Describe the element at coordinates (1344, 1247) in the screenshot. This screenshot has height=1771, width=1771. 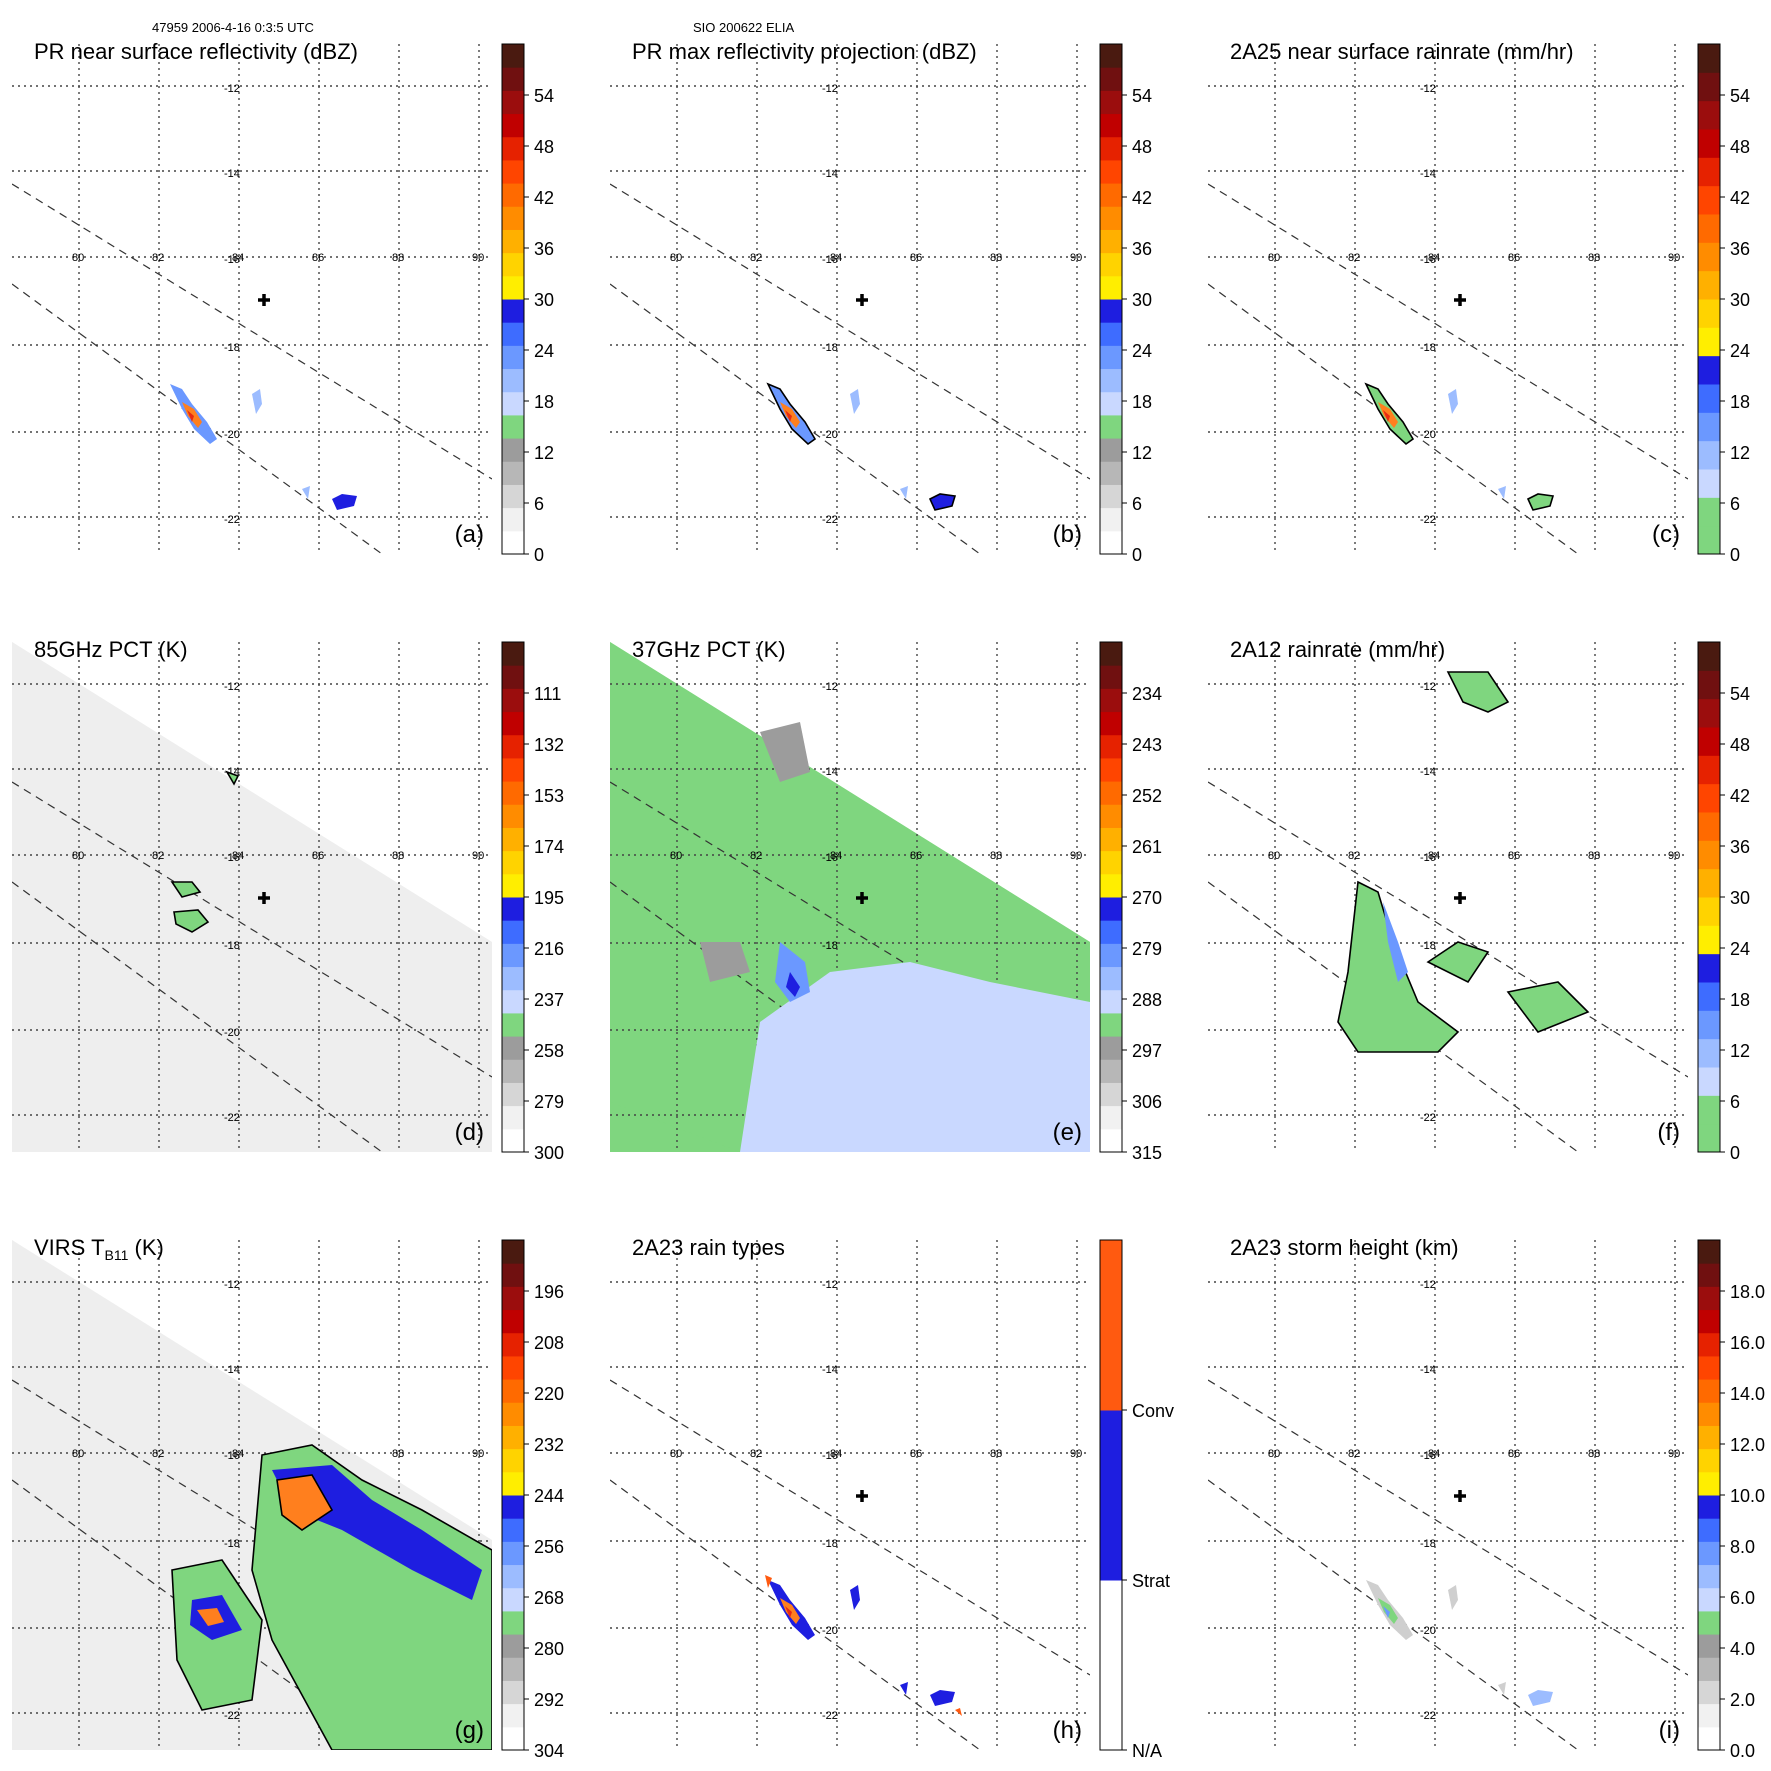
I see `panel-title: 2A23 storm height (km)` at that location.